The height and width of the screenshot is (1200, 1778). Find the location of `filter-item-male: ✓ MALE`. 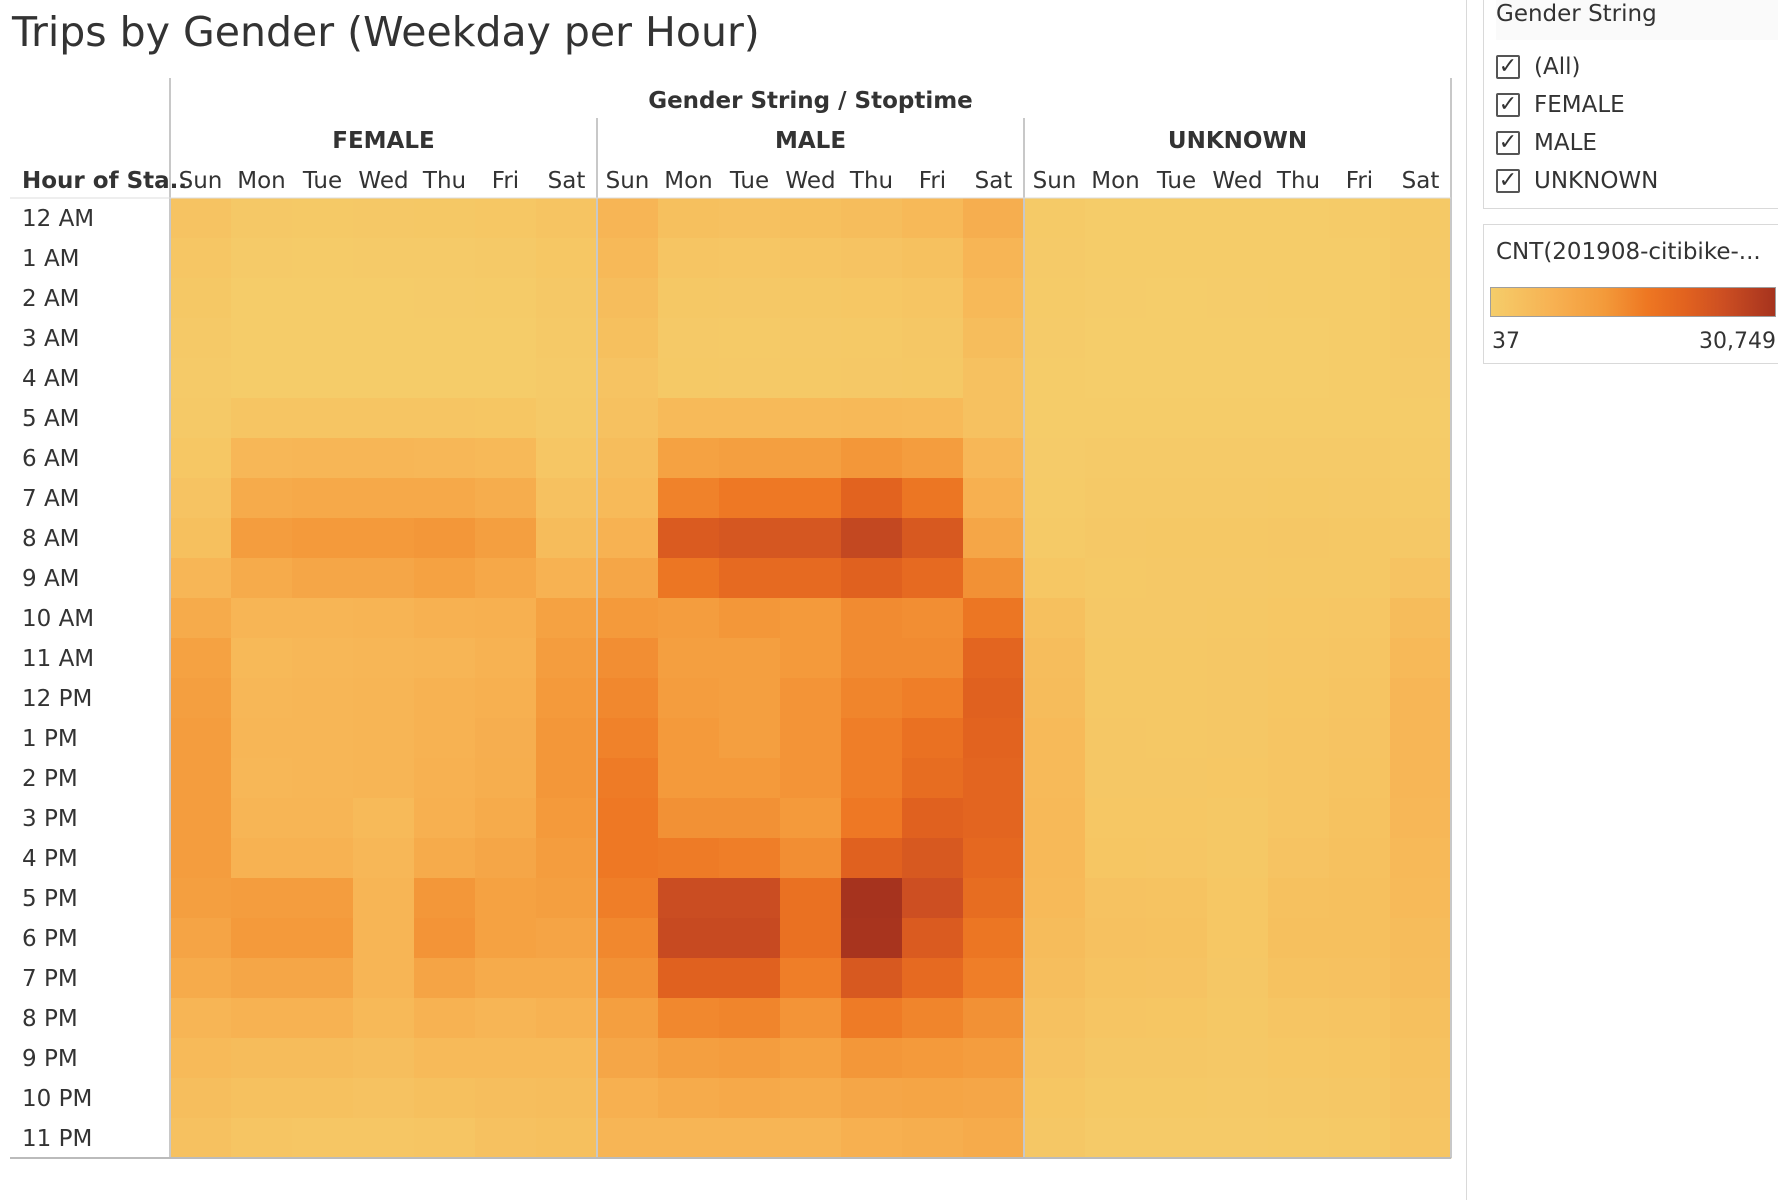

filter-item-male: ✓ MALE is located at coordinates (1546, 143).